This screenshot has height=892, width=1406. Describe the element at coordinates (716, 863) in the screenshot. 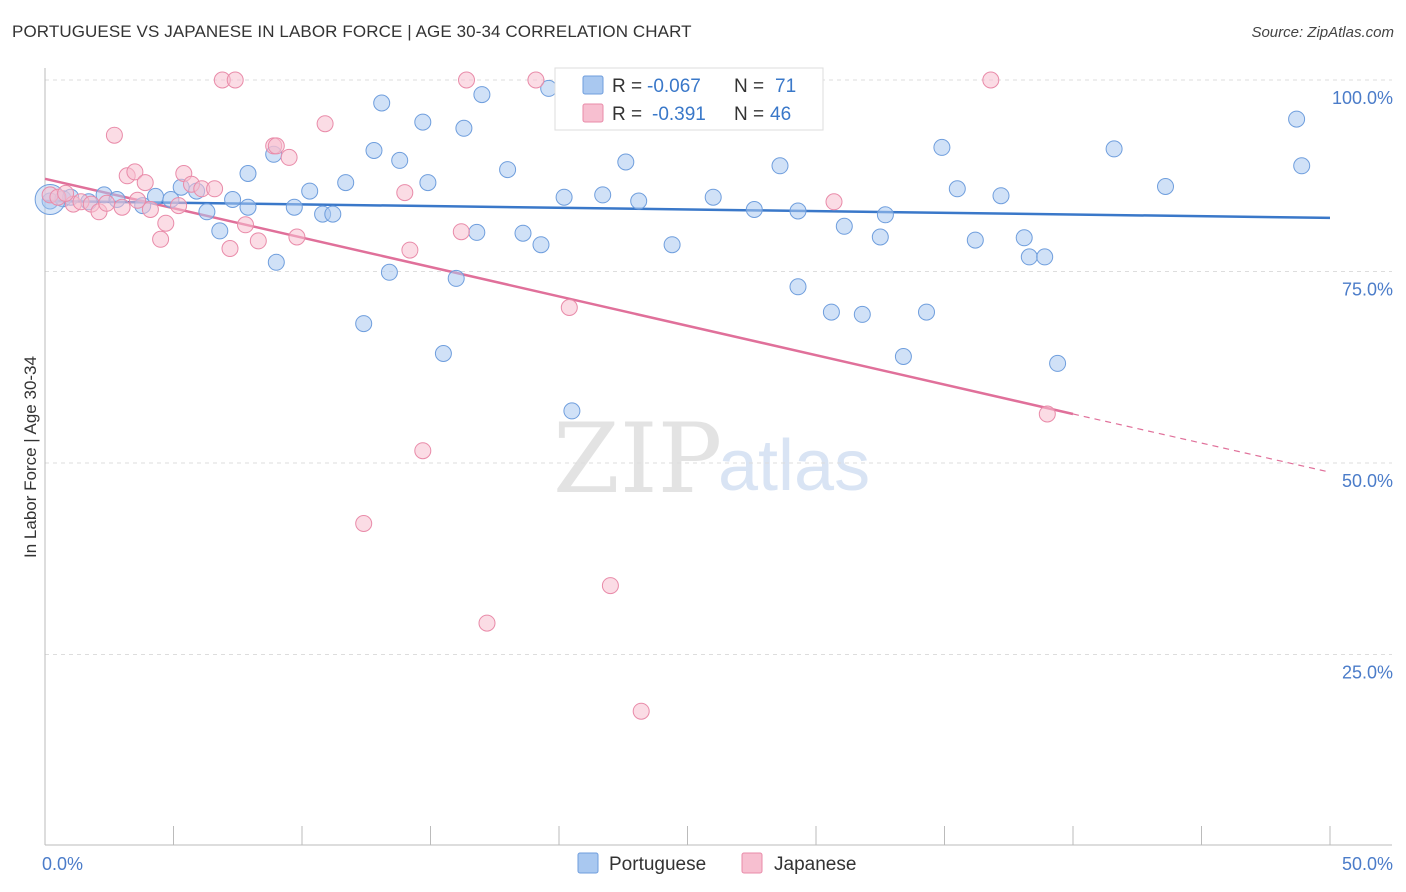

I see `bottom-legend: Portuguese Japanese` at that location.